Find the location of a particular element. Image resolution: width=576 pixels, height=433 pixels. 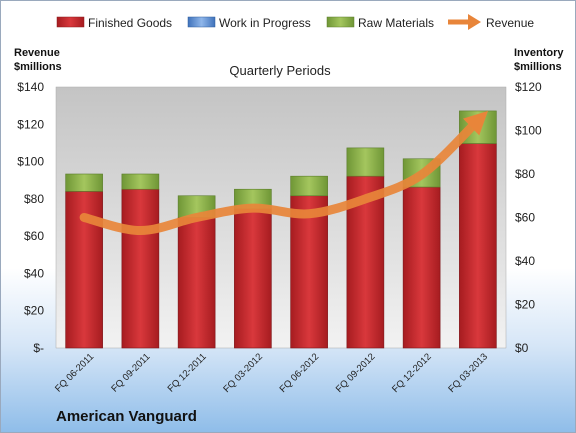

legend-item-revenue: Revenue is located at coordinates (491, 22).